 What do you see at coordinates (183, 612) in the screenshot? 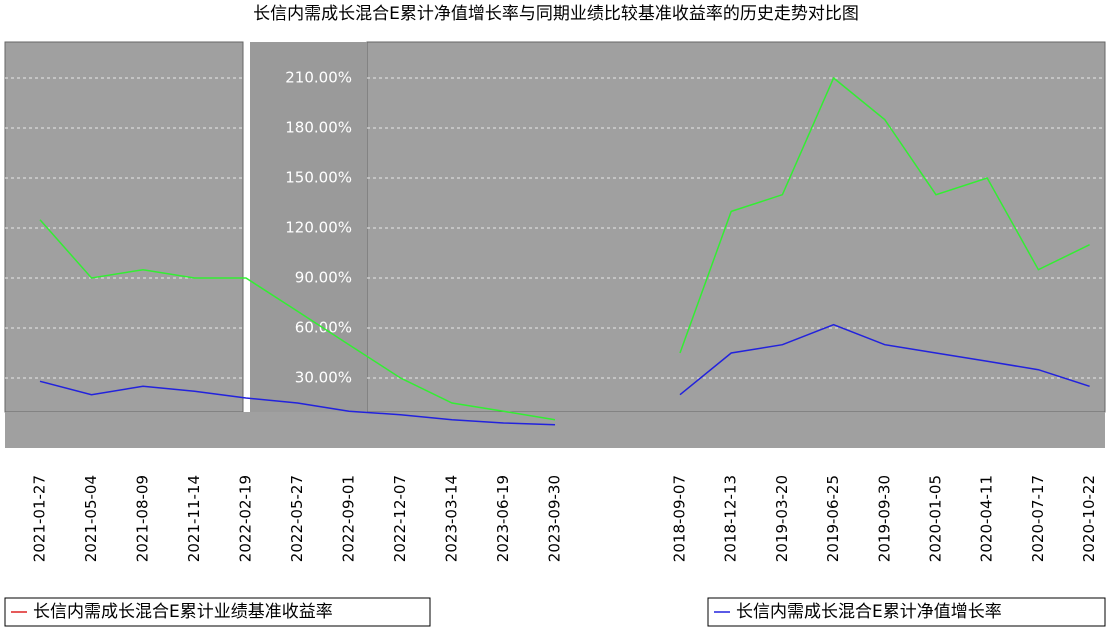
I see `legend-label: 长信内需成长混合E累计业绩基准收益率` at bounding box center [183, 612].